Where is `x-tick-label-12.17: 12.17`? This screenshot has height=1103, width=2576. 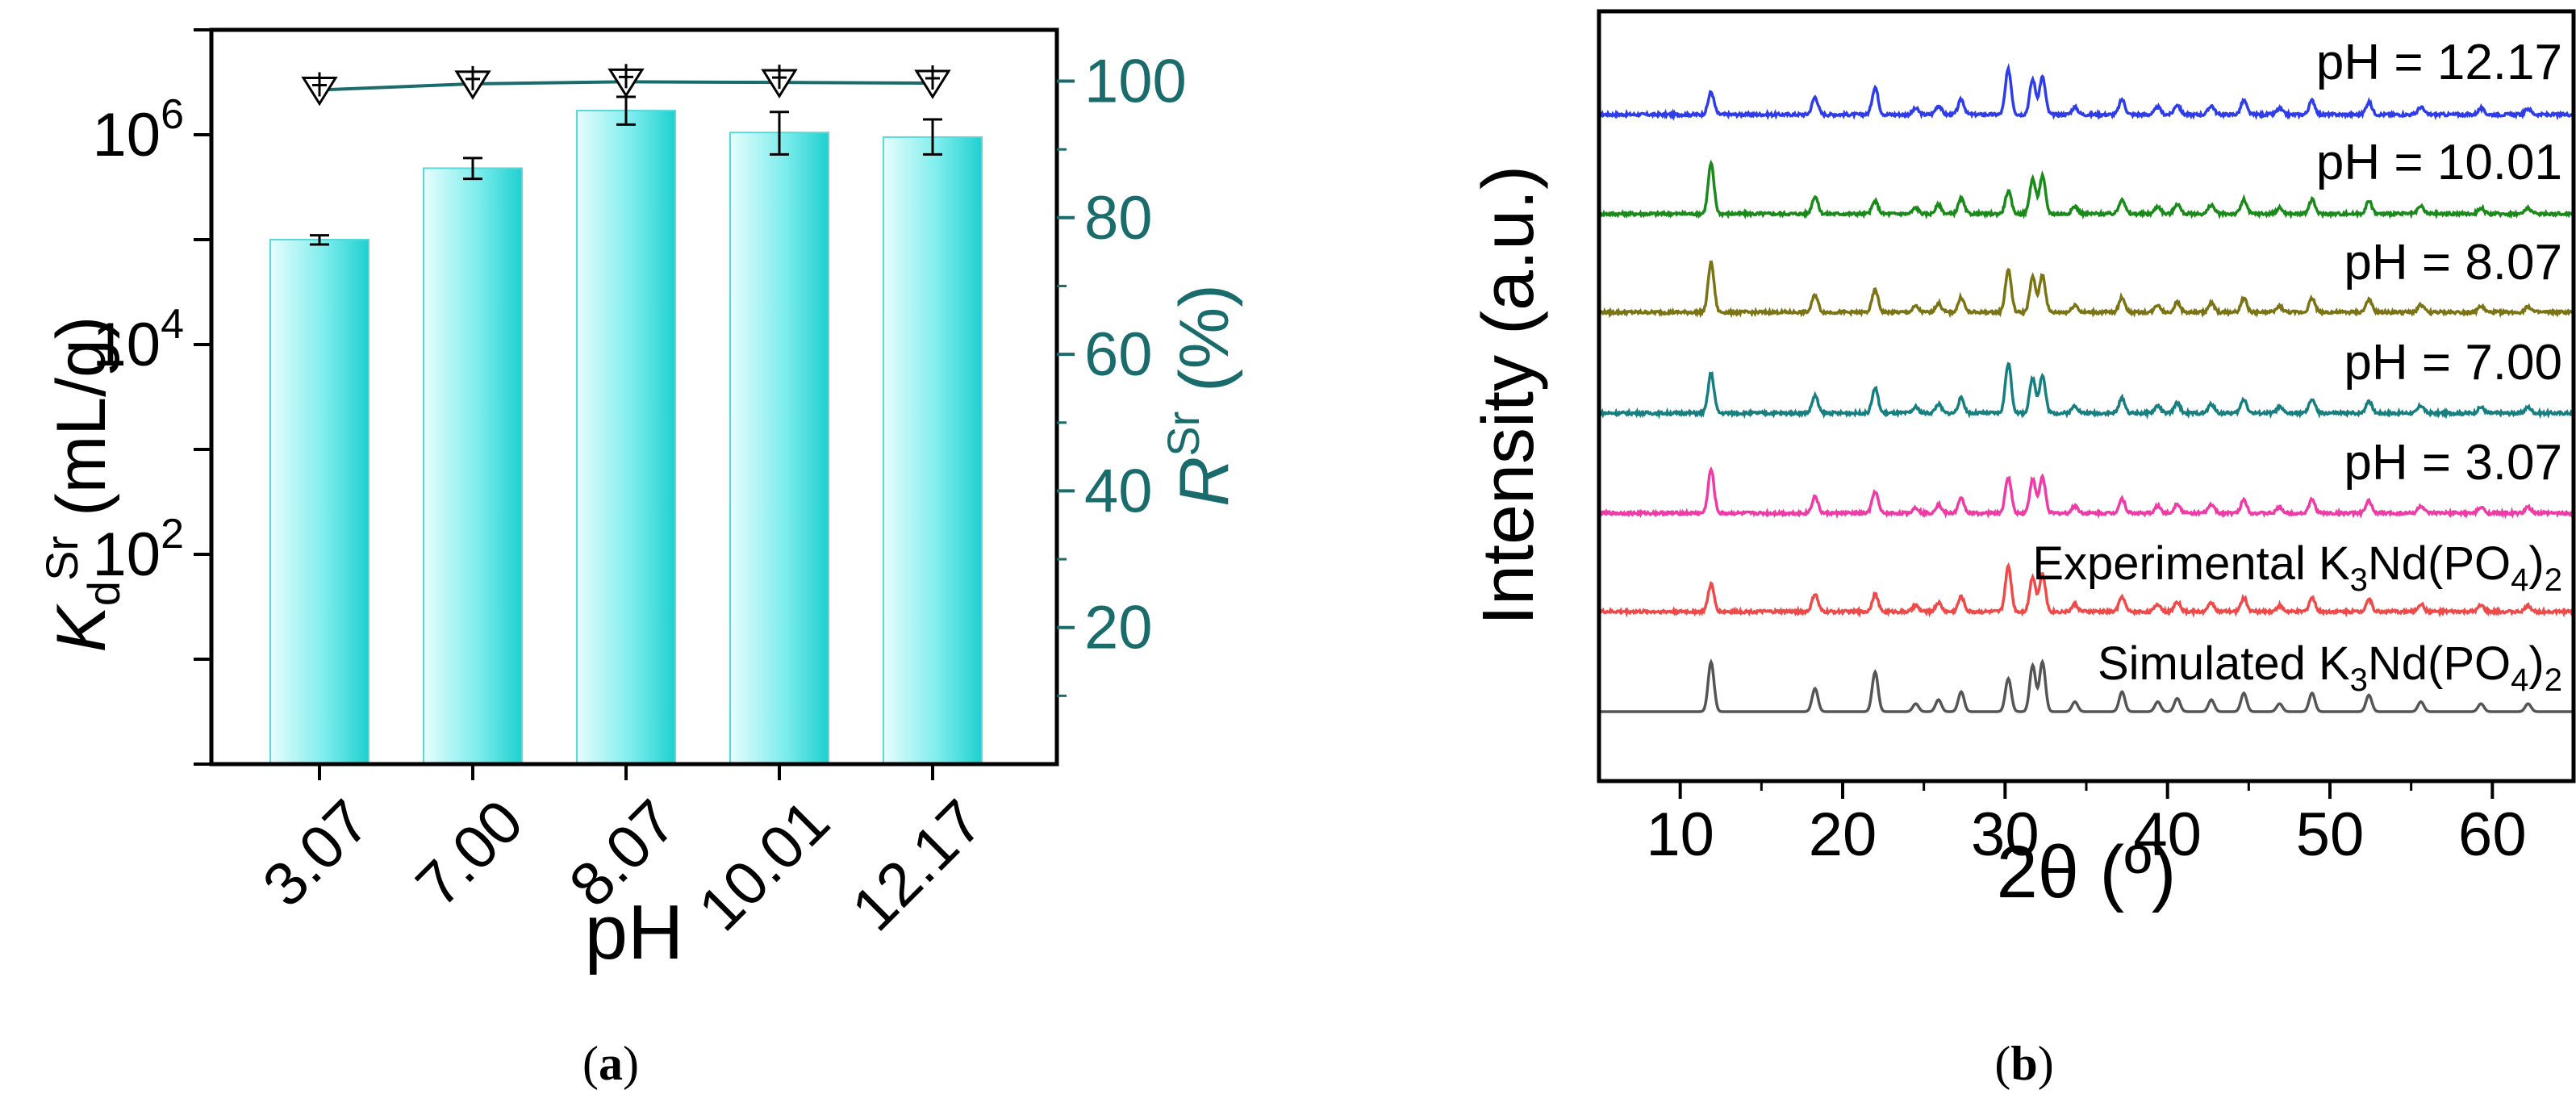
x-tick-label-12.17: 12.17 is located at coordinates (918, 865).